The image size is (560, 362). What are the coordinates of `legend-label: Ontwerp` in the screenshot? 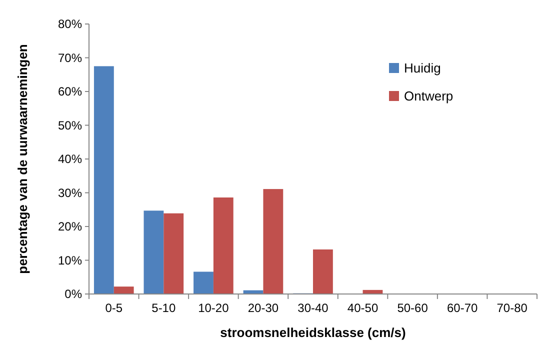 It's located at (429, 96).